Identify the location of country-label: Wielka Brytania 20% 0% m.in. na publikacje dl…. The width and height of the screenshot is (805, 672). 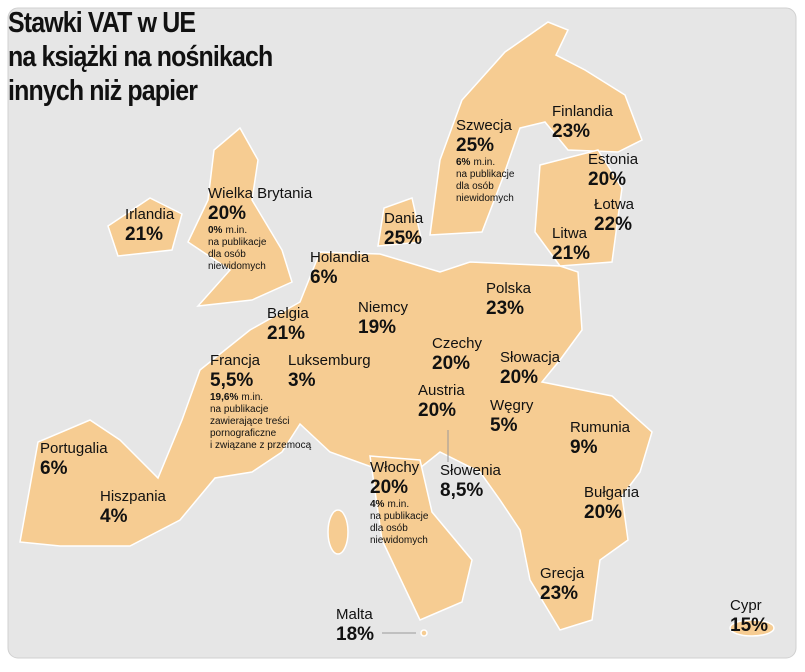
(260, 228).